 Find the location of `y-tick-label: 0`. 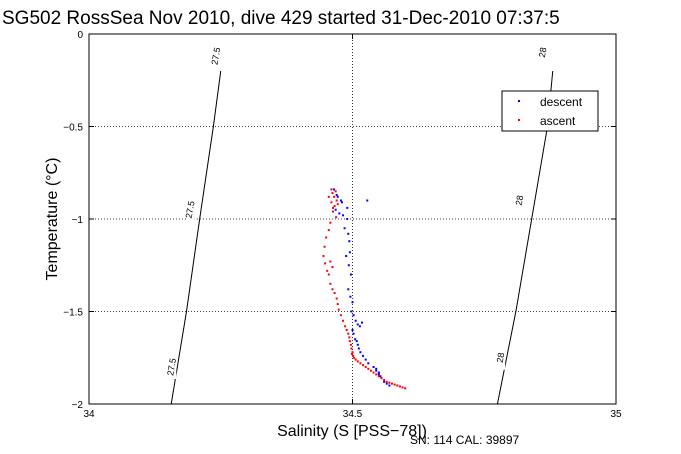

y-tick-label: 0 is located at coordinates (80, 35).